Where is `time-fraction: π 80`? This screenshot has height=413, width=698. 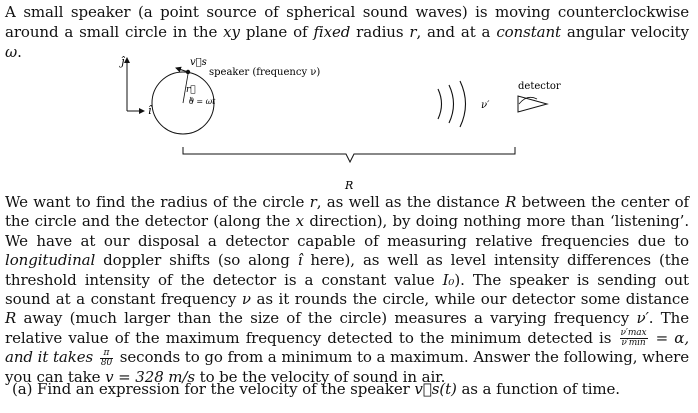 time-fraction: π 80 is located at coordinates (106, 358).